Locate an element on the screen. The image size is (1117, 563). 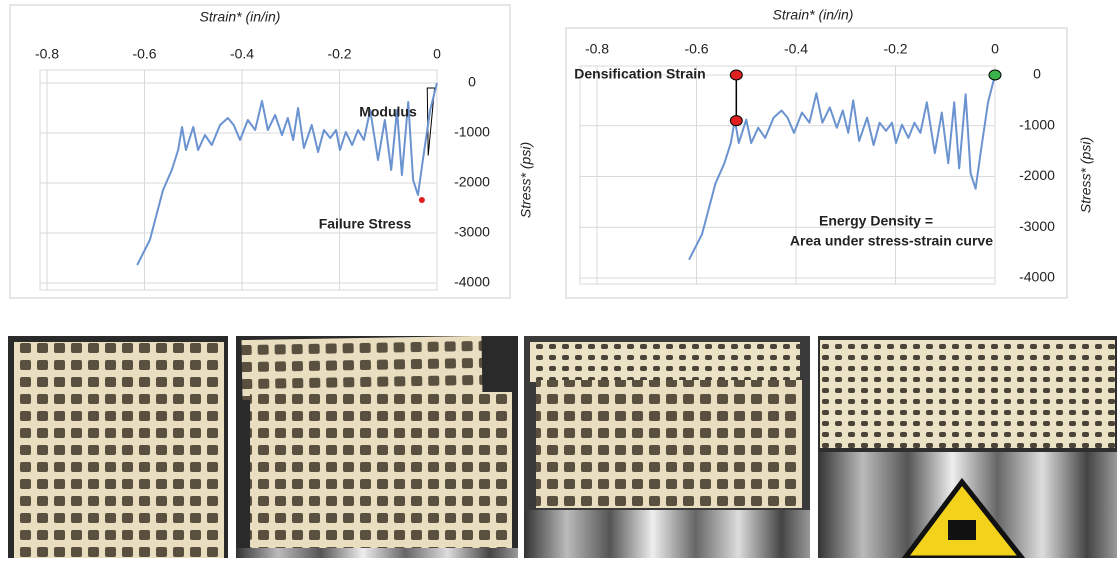
plot-frame is located at coordinates (787, 175).